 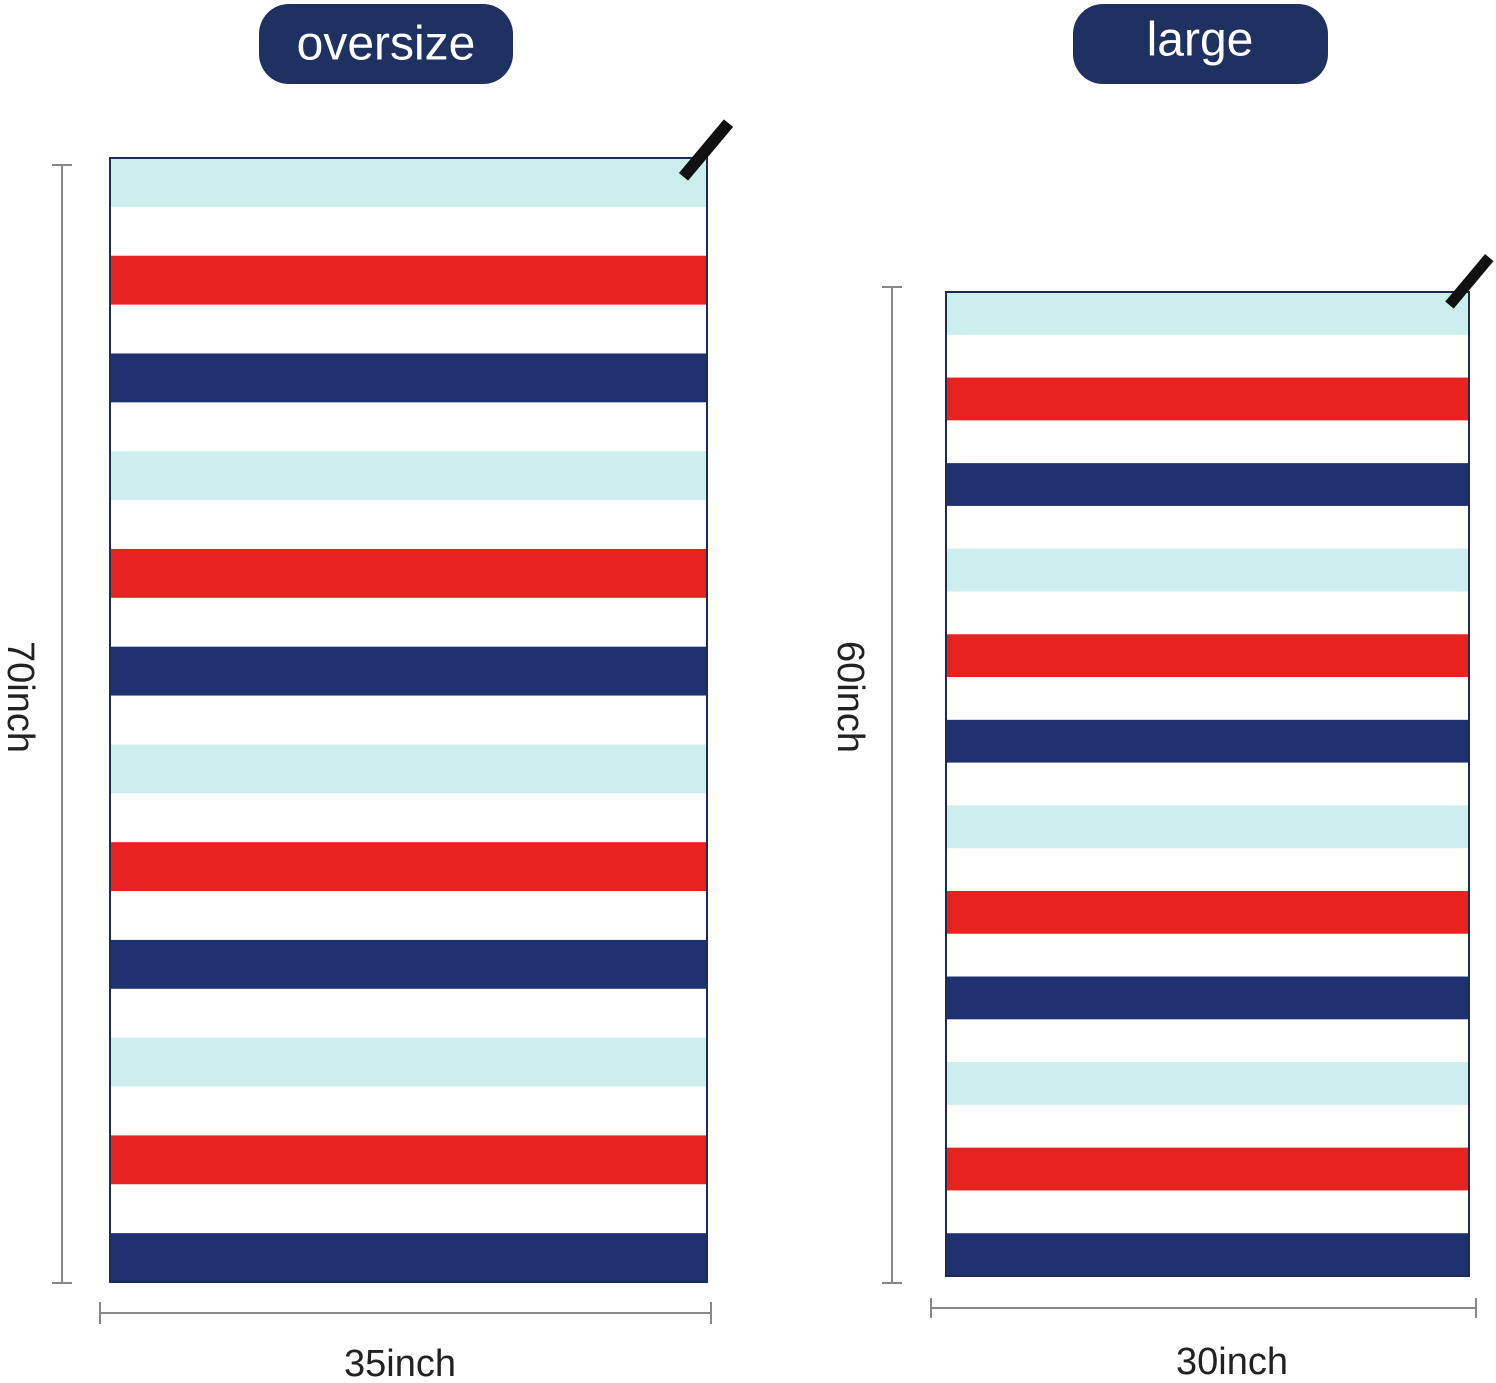 What do you see at coordinates (1200, 40) in the screenshot?
I see `size-label: large` at bounding box center [1200, 40].